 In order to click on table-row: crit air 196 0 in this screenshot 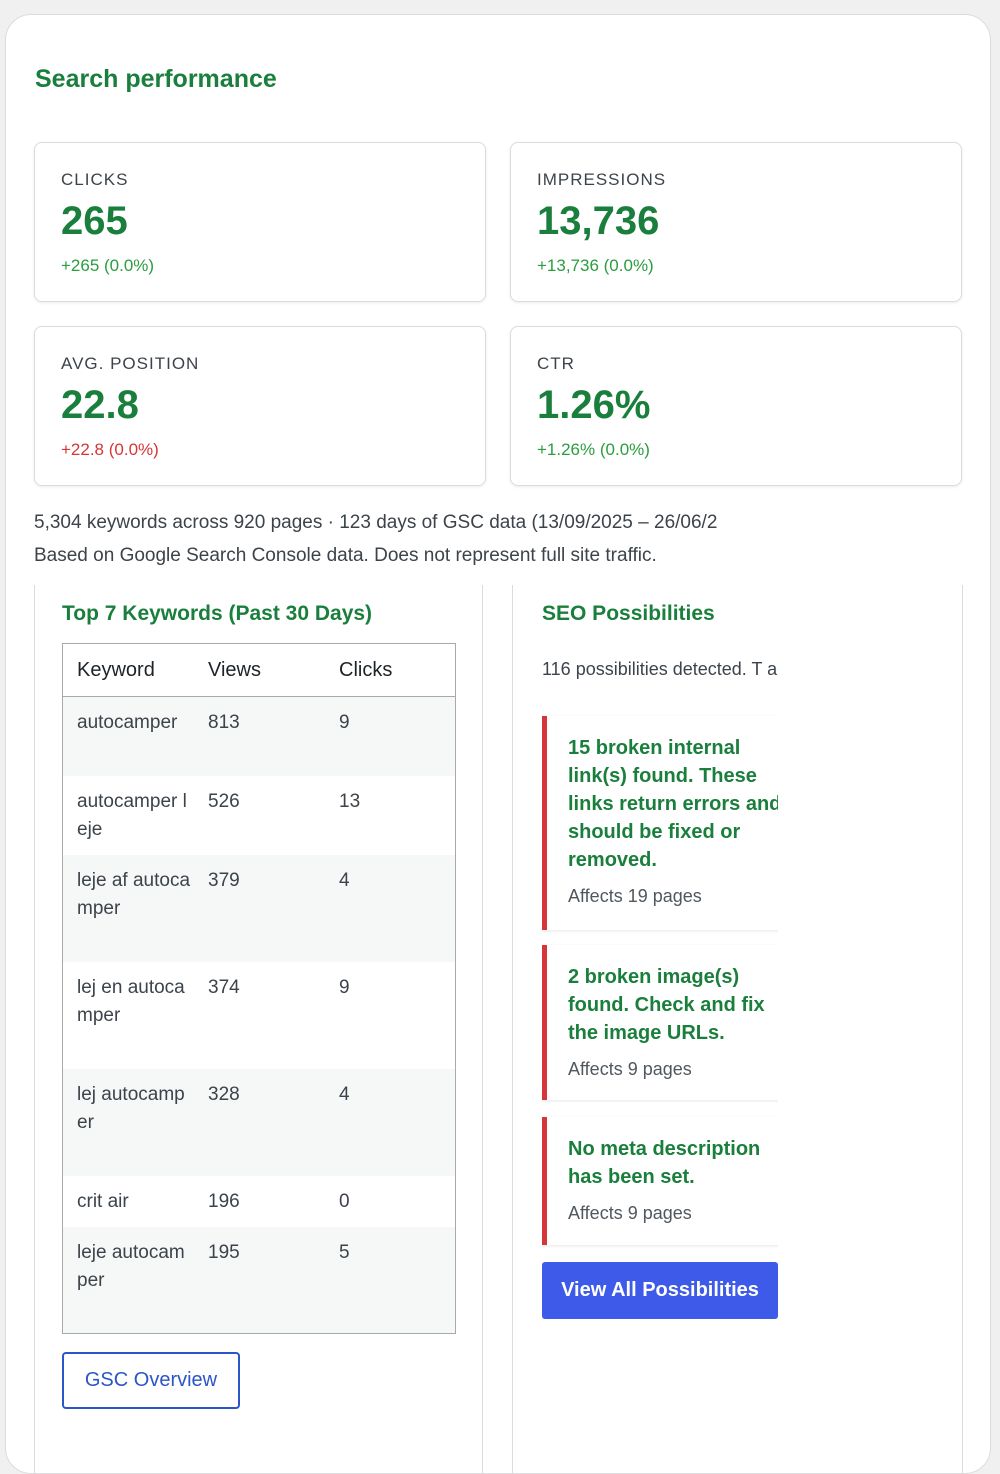, I will do `click(259, 1201)`.